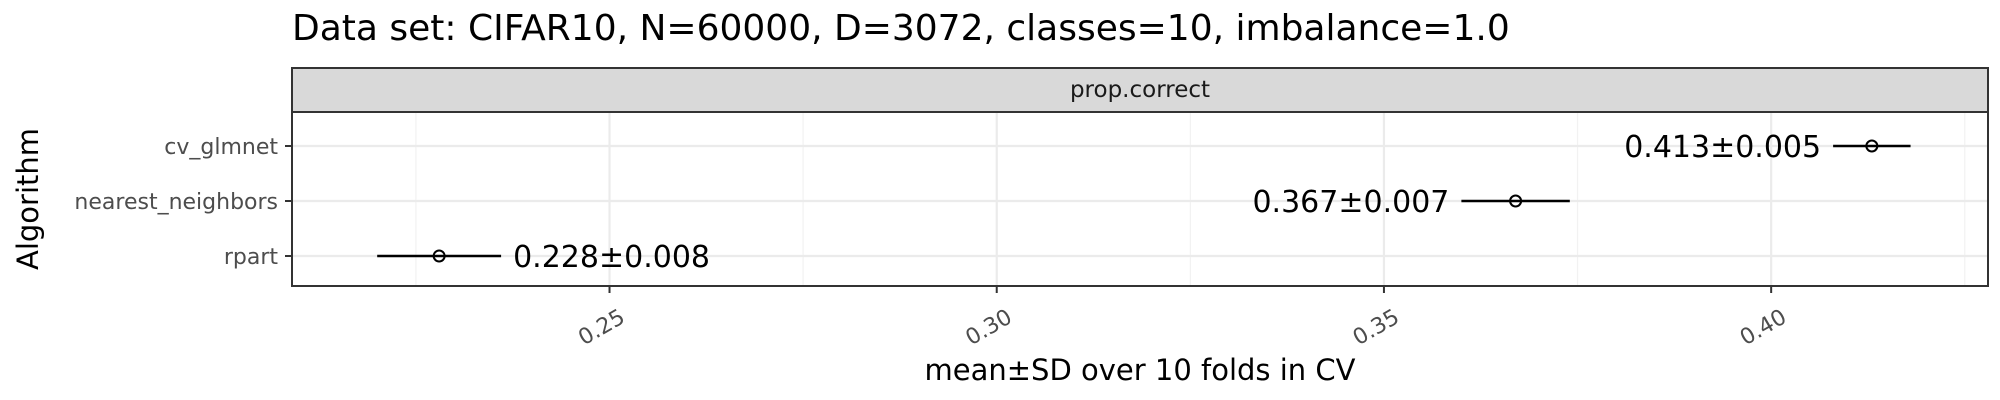 The width and height of the screenshot is (2000, 400). I want to click on data-label-cv_glmnet: 0.413±0.005, so click(1722, 147).